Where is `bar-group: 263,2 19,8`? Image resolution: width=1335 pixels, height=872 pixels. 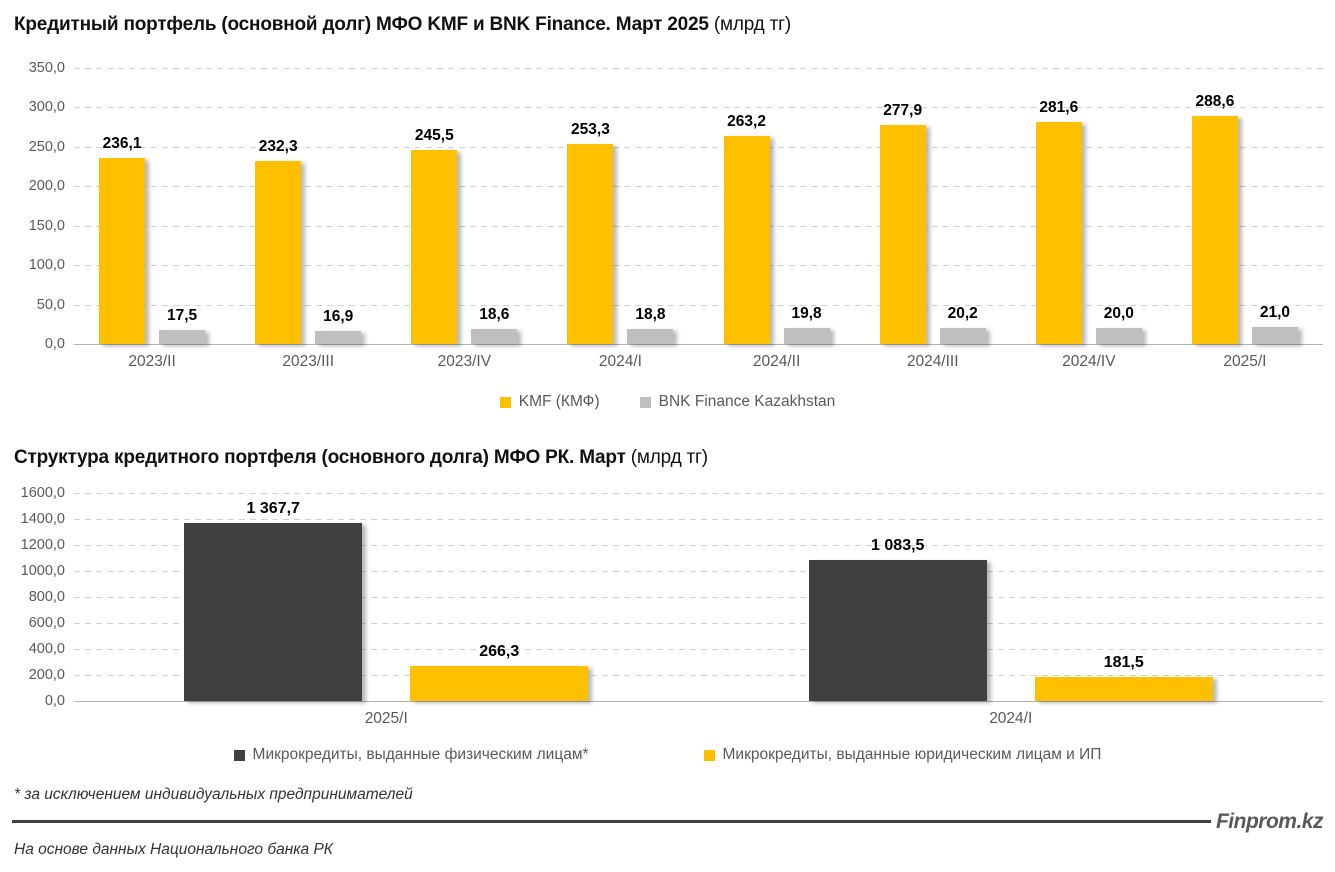
bar-group: 263,2 19,8 is located at coordinates (777, 206).